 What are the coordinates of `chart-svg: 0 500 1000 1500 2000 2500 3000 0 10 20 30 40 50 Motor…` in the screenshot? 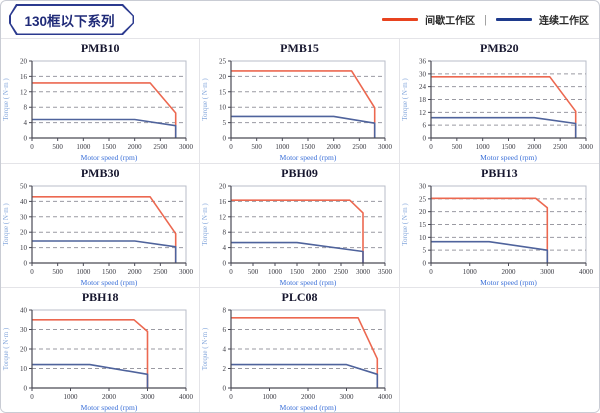 It's located at (98, 234).